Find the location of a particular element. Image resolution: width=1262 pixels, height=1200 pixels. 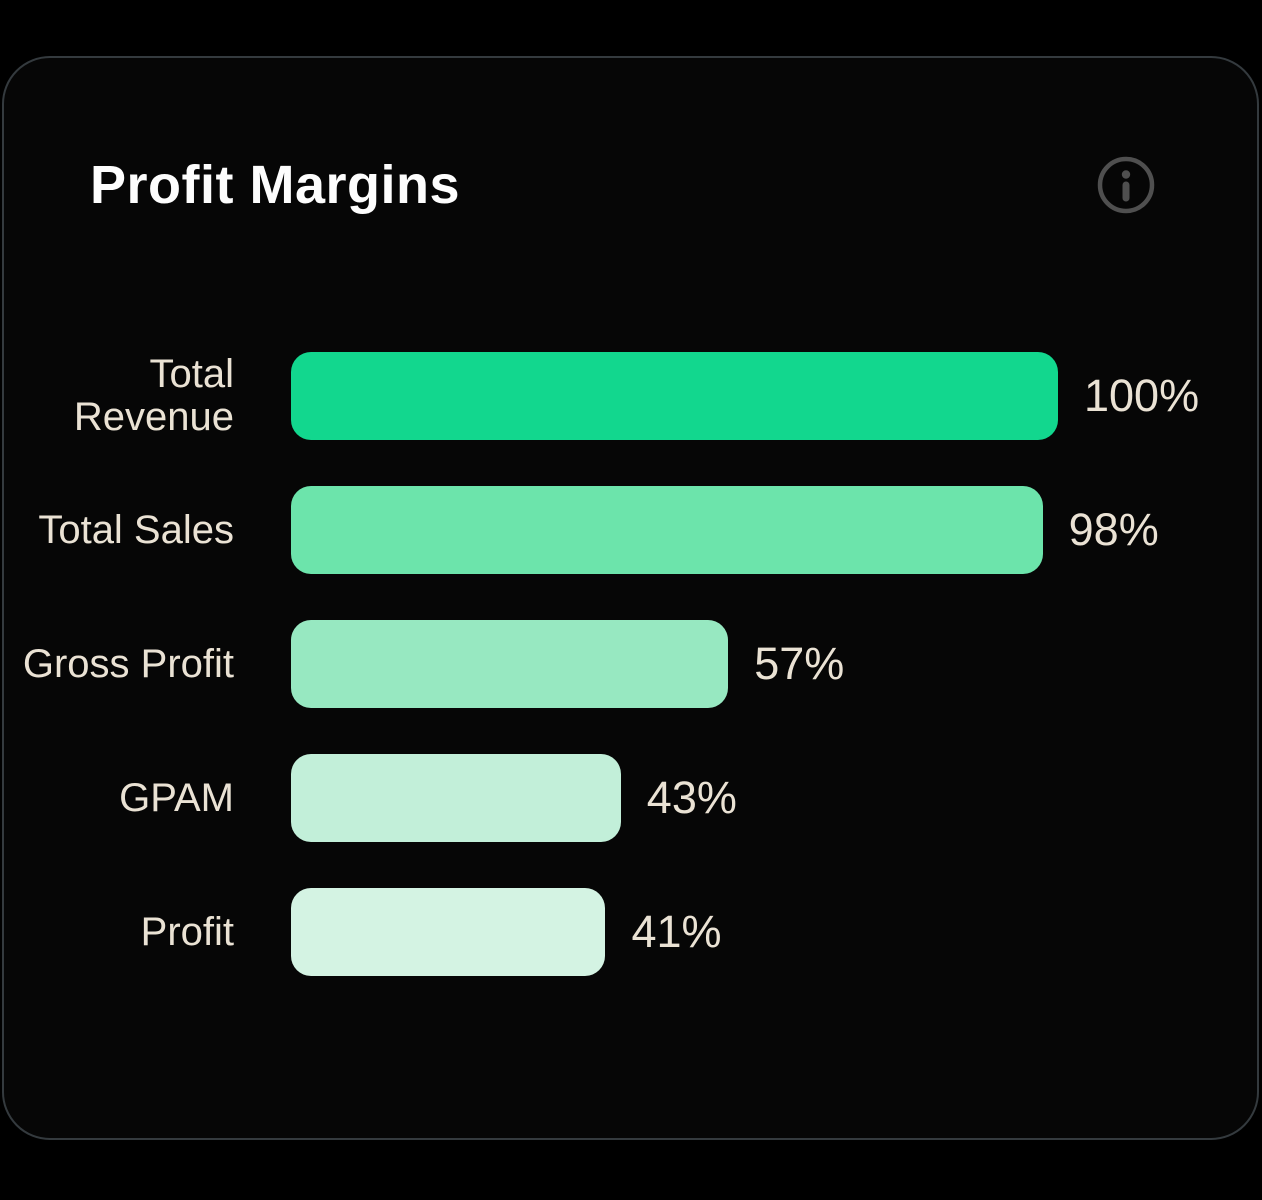

bar-row-gpam: GPAM 43% is located at coordinates (630, 798).